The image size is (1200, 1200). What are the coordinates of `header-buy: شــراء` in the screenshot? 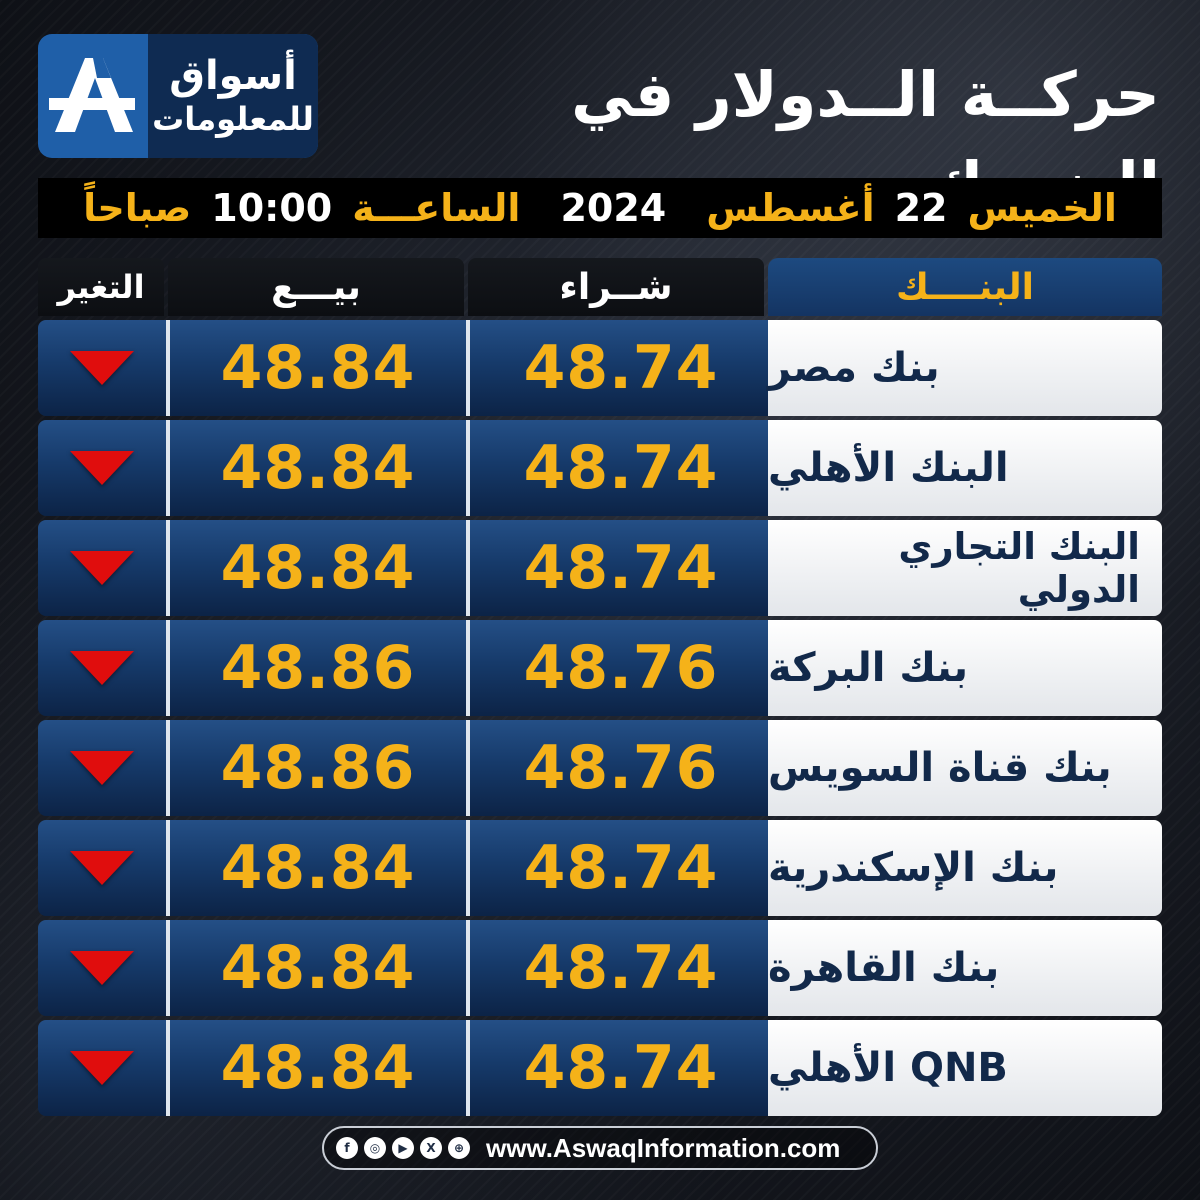 It's located at (616, 287).